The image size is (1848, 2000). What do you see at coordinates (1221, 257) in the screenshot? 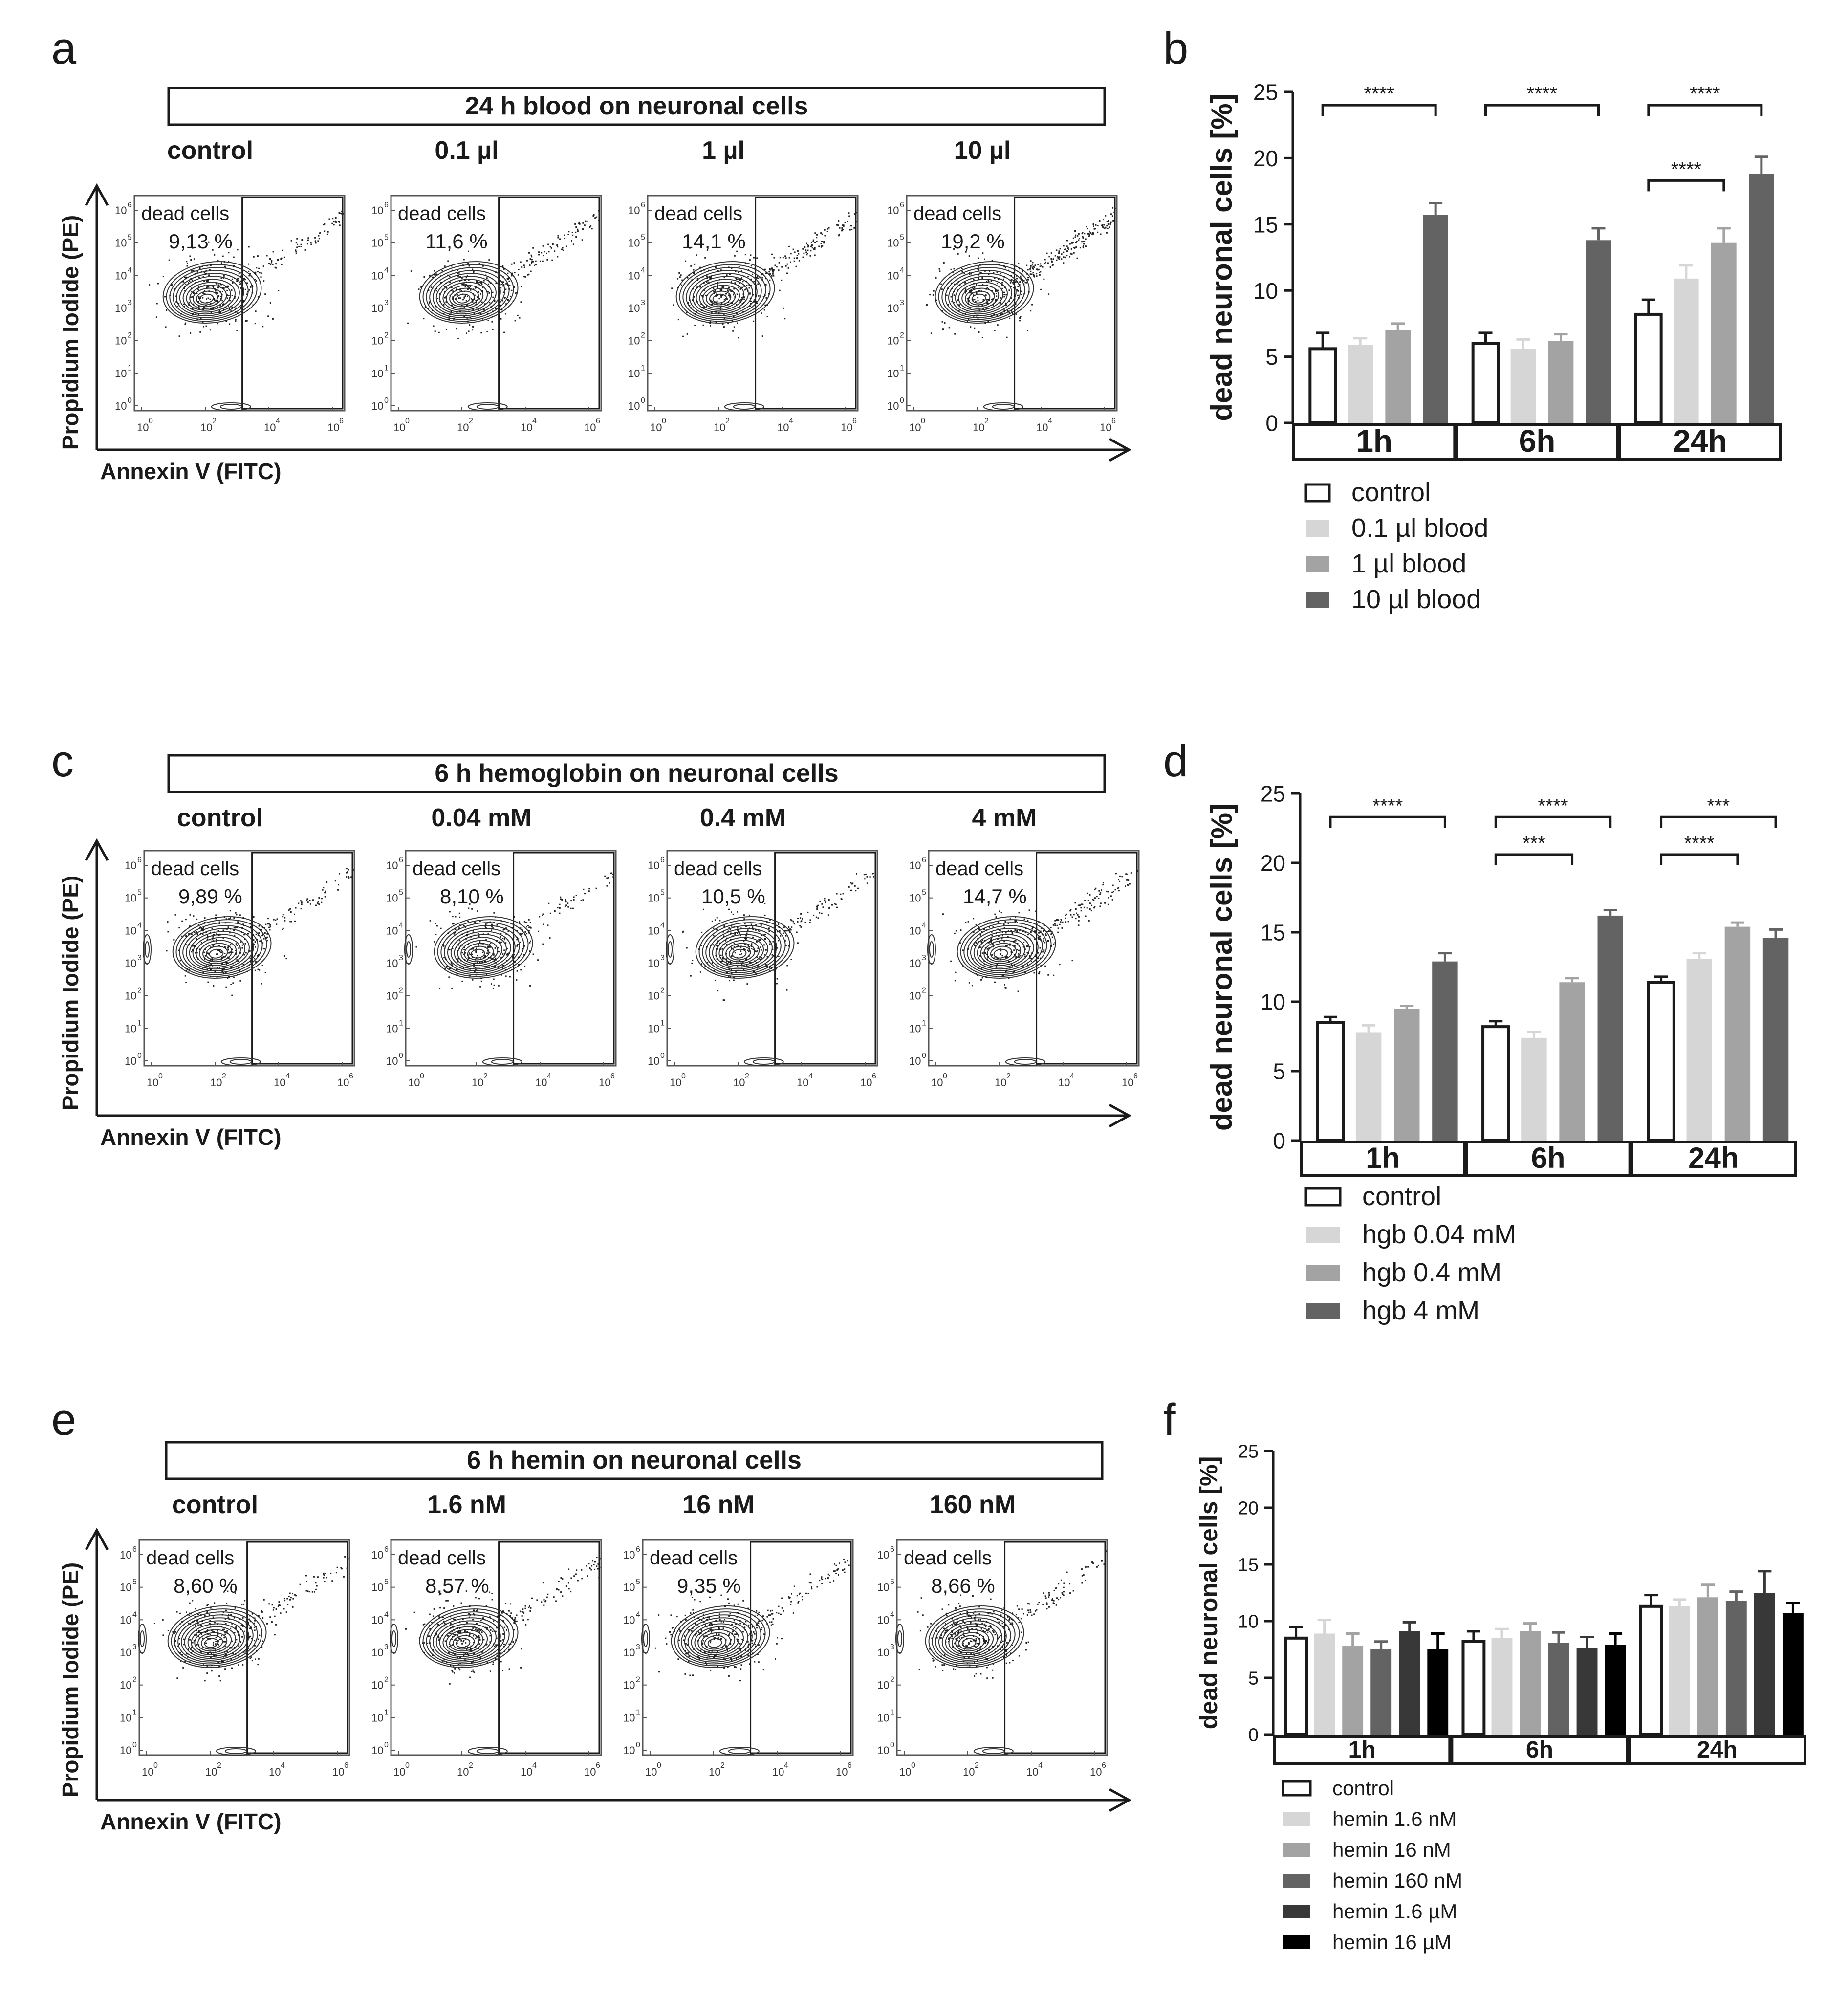
I see `y-axis-label: dead neuronal cells [%]` at bounding box center [1221, 257].